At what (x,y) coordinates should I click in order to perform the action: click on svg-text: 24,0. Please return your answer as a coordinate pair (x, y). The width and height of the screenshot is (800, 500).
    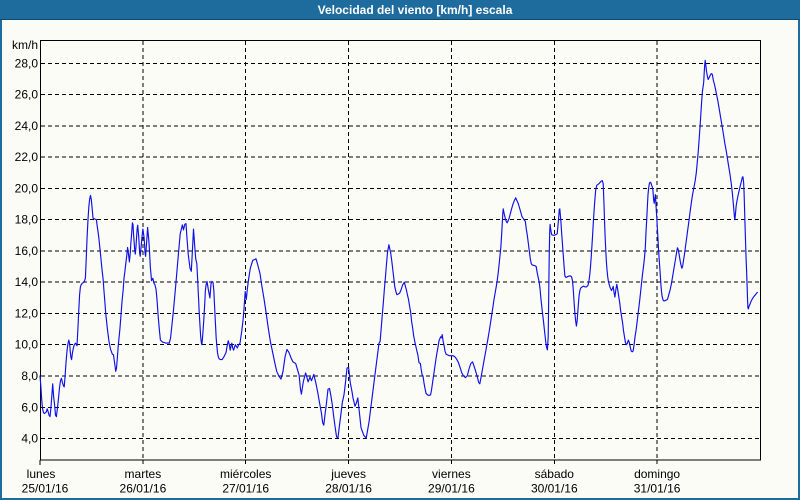
    Looking at the image, I should click on (27, 126).